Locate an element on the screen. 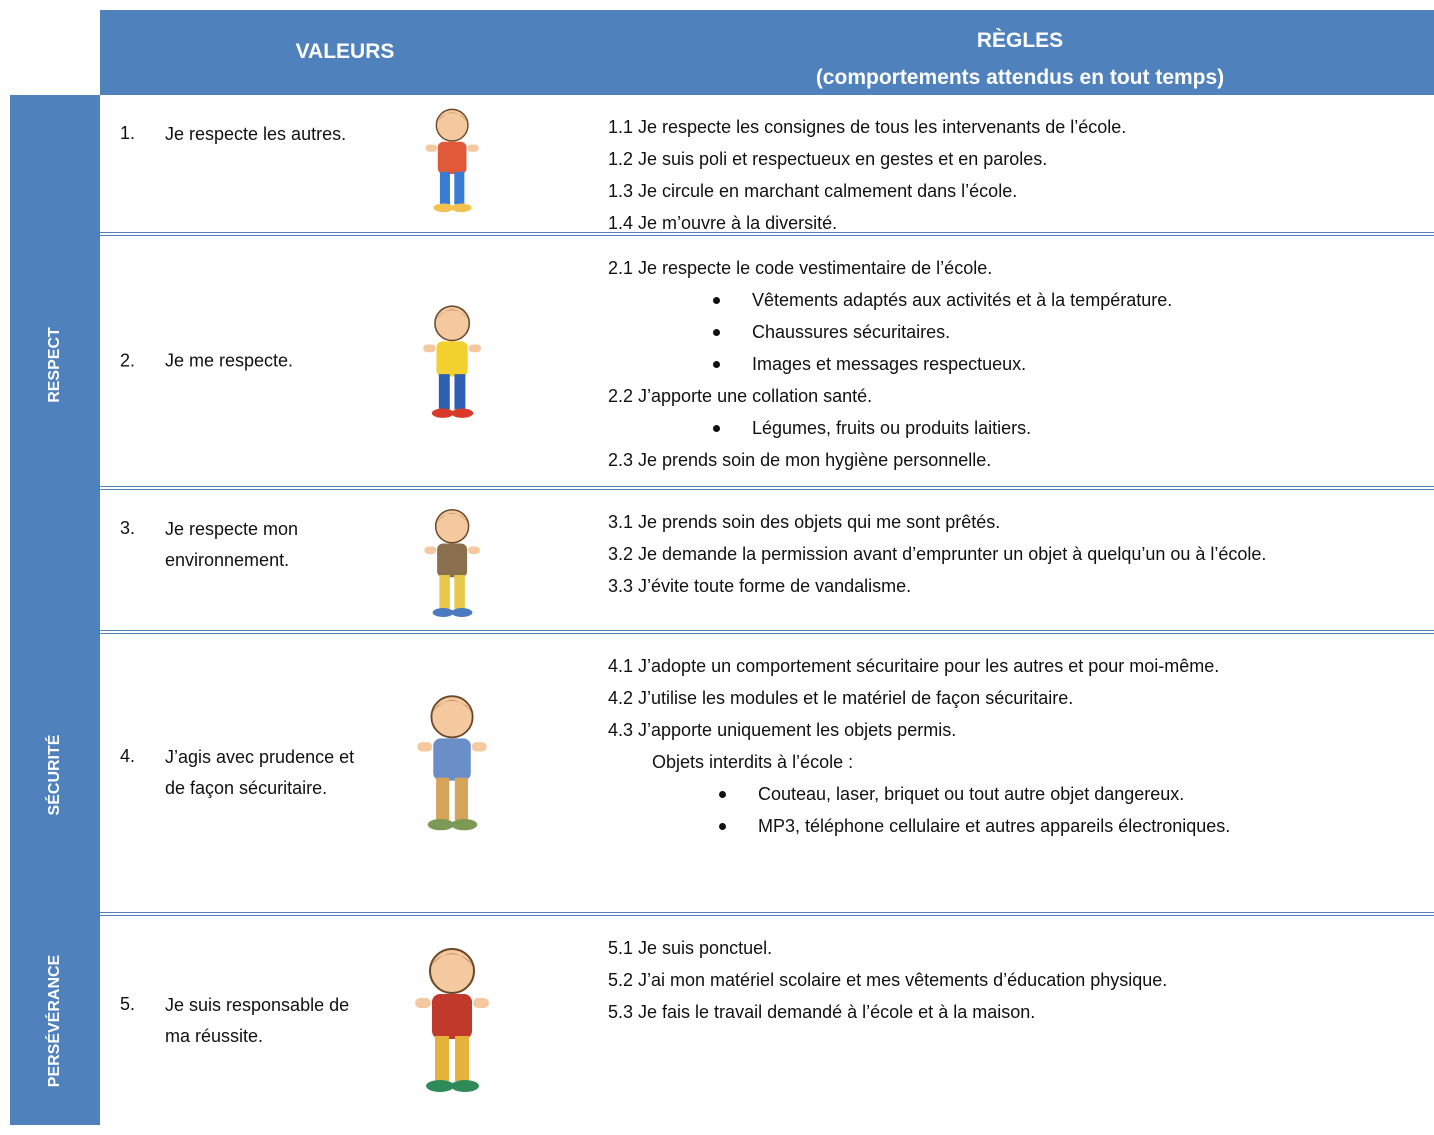 The height and width of the screenshot is (1135, 1434). rule-text: 2.2 J’apporte une collation santé. is located at coordinates (740, 396).